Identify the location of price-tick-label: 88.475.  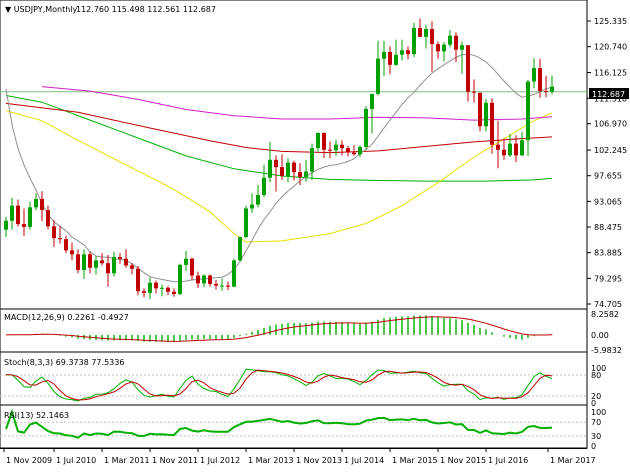
(608, 227).